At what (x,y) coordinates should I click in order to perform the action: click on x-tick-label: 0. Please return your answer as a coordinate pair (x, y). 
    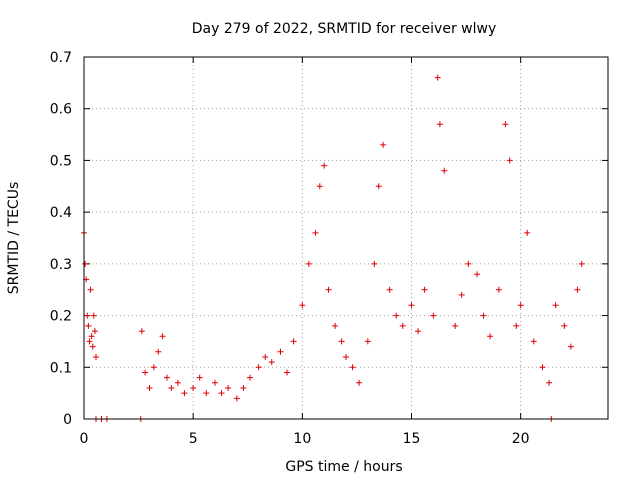
    Looking at the image, I should click on (84, 439).